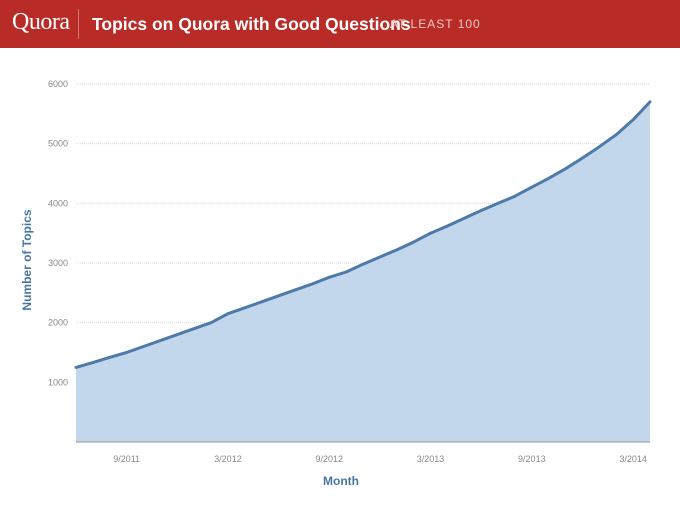  Describe the element at coordinates (58, 323) in the screenshot. I see `y-tick-label: 2000` at that location.